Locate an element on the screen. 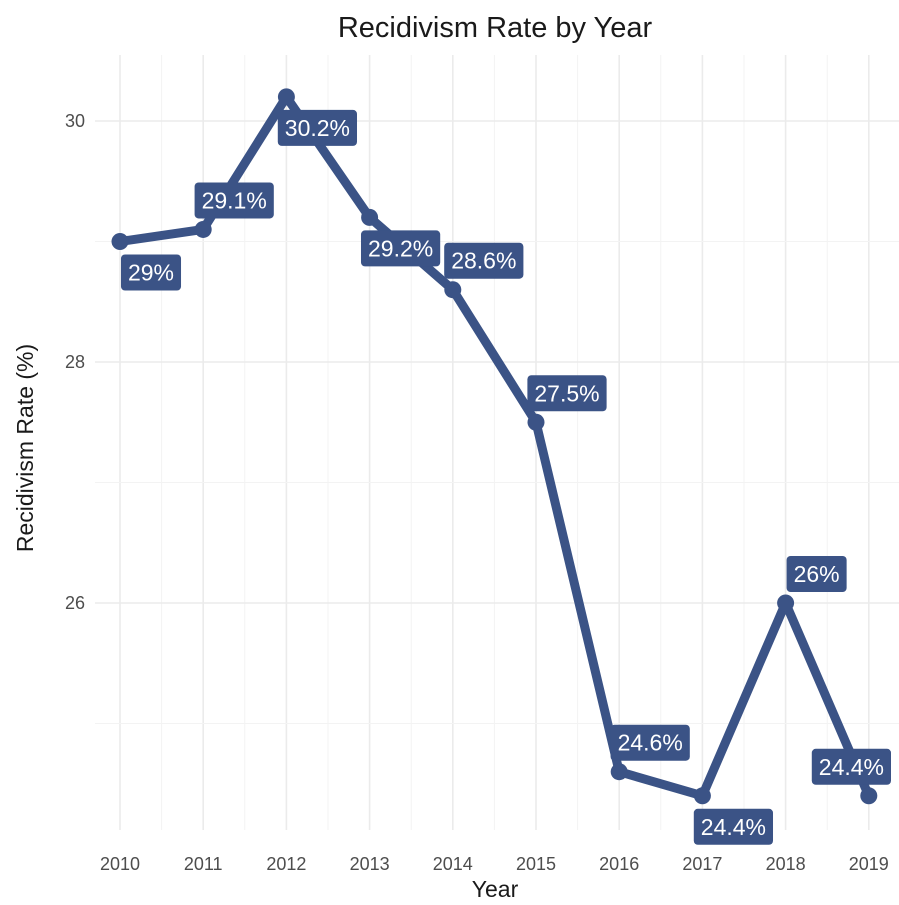 The height and width of the screenshot is (905, 899). data-label: 29% is located at coordinates (151, 272).